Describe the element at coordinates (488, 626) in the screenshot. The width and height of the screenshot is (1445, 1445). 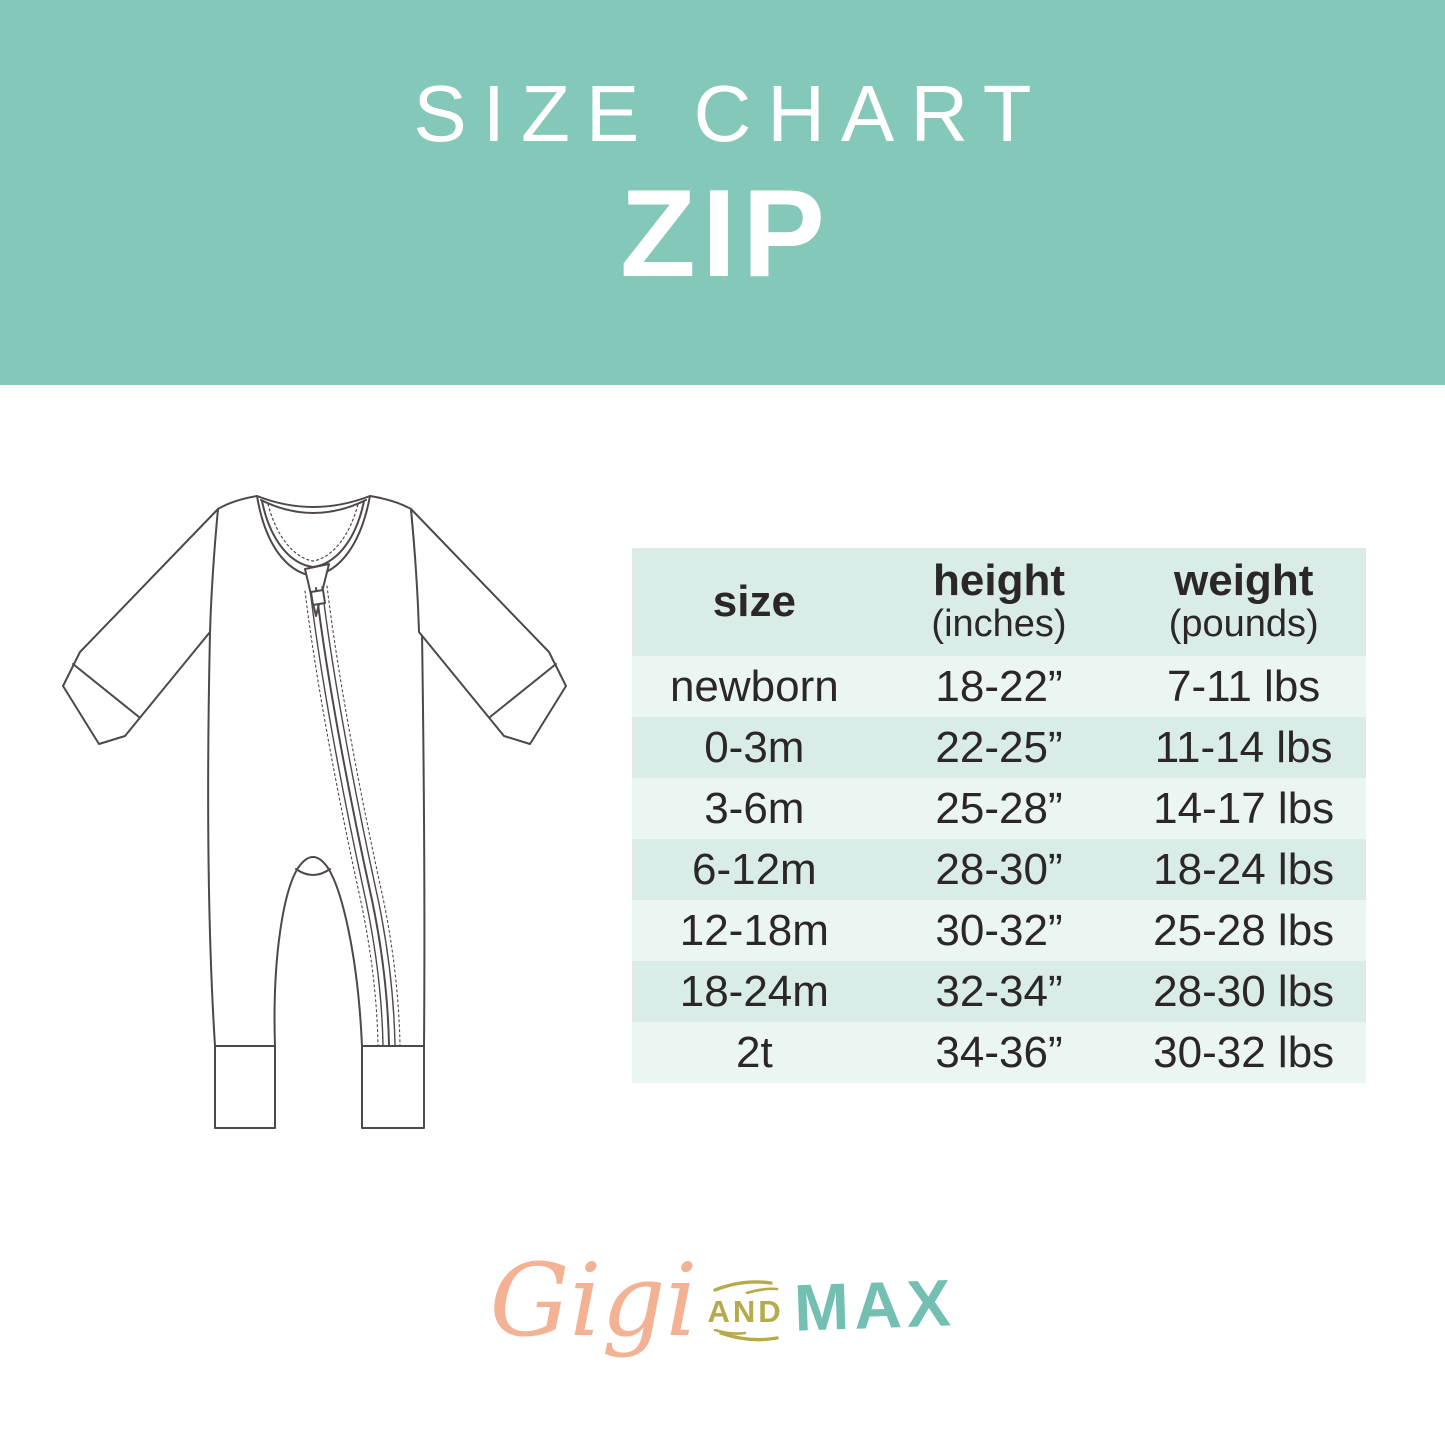
I see `romper-right-sleeve` at that location.